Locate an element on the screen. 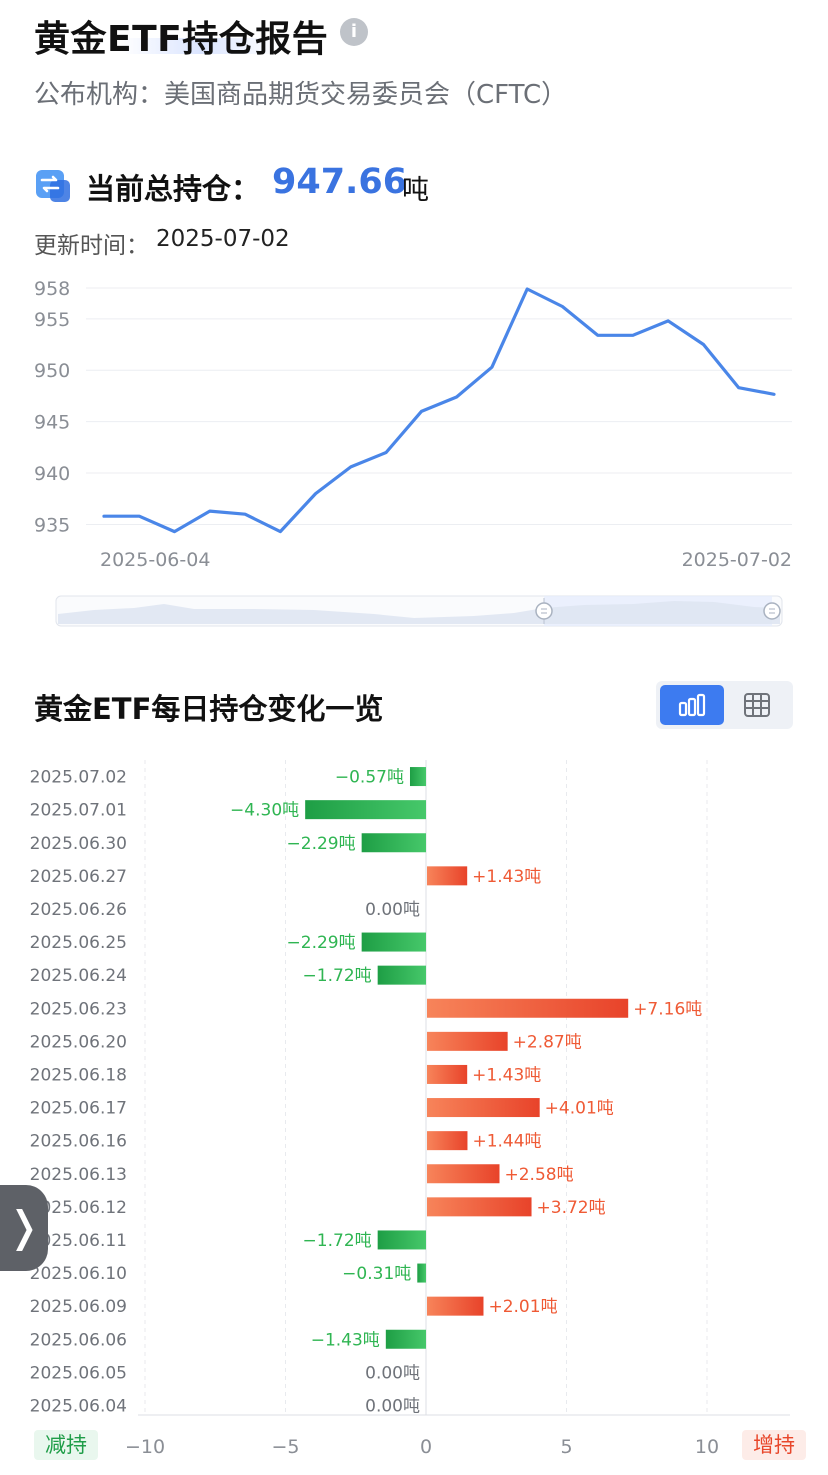 This screenshot has width=828, height=1475. x-tick-label: −5 is located at coordinates (285, 1447).